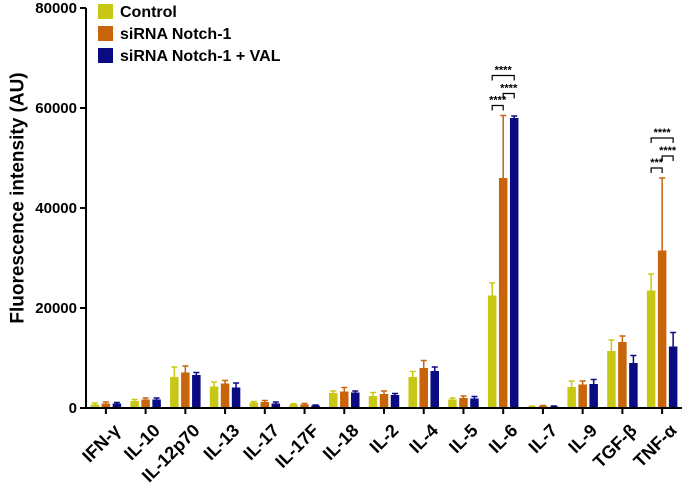  Describe the element at coordinates (73, 408) in the screenshot. I see `y-tick-label: 0` at that location.